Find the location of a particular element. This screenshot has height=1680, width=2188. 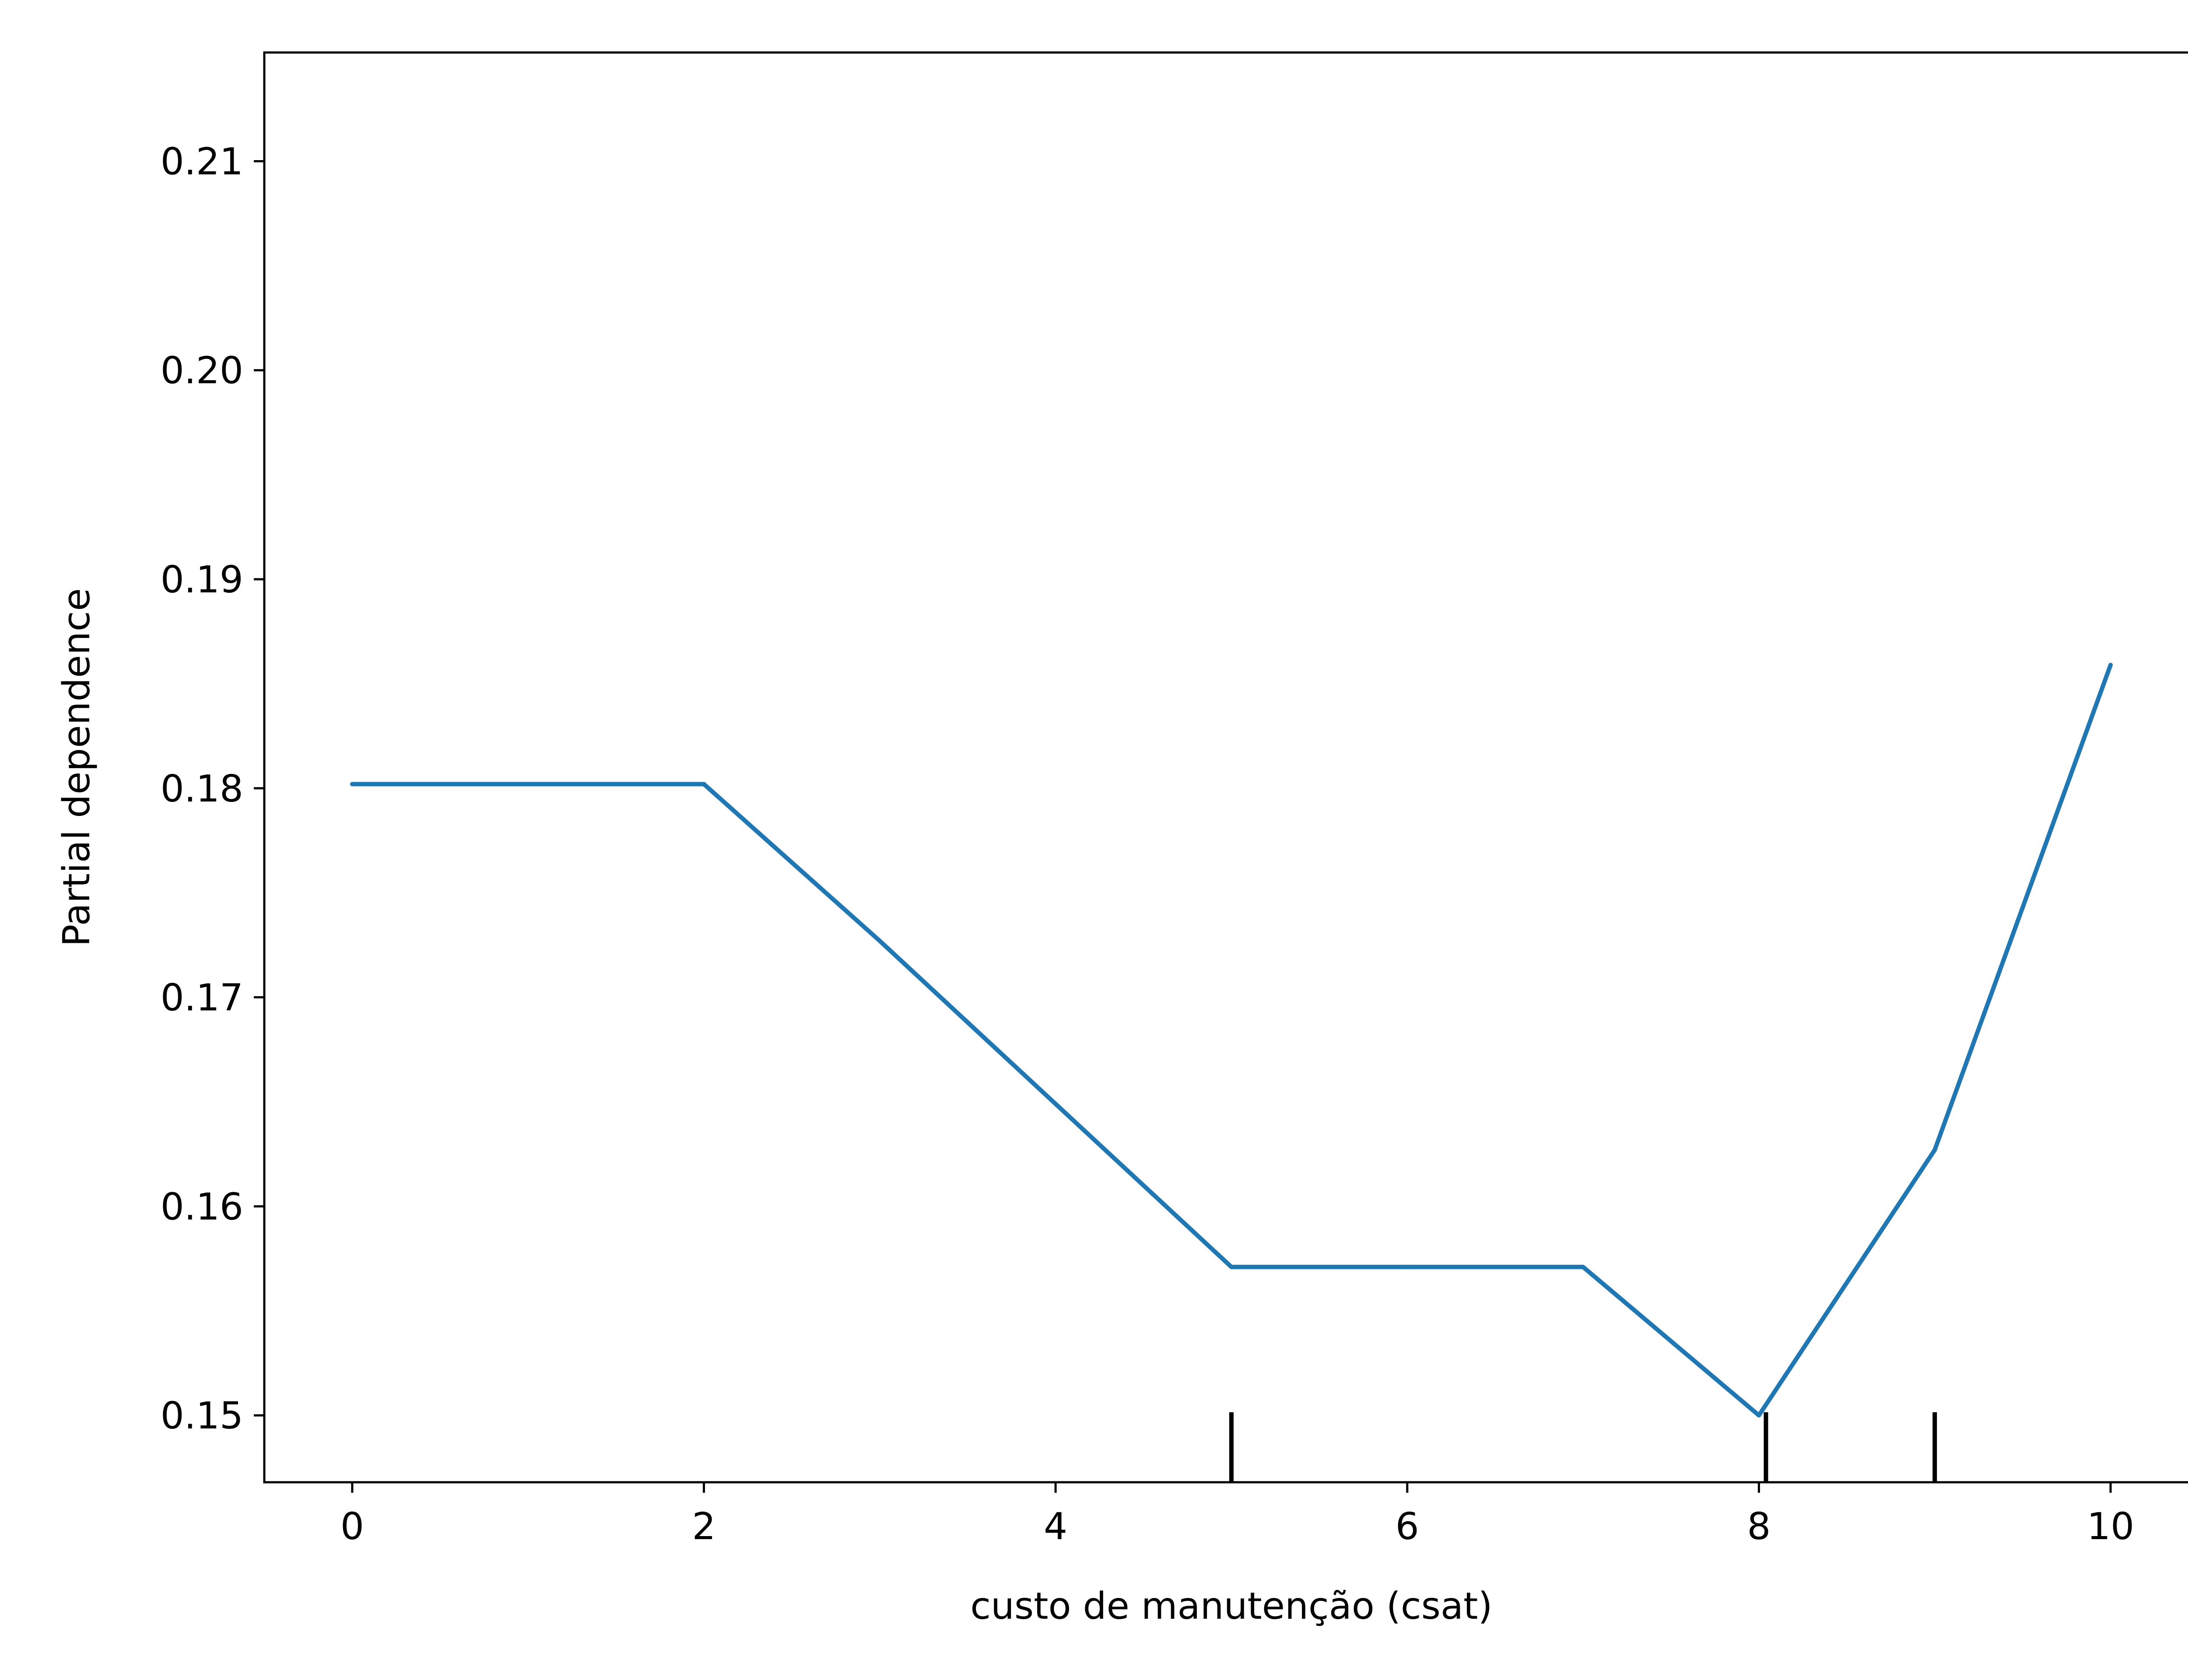

y-tick-label: 0.15 is located at coordinates (202, 1416).